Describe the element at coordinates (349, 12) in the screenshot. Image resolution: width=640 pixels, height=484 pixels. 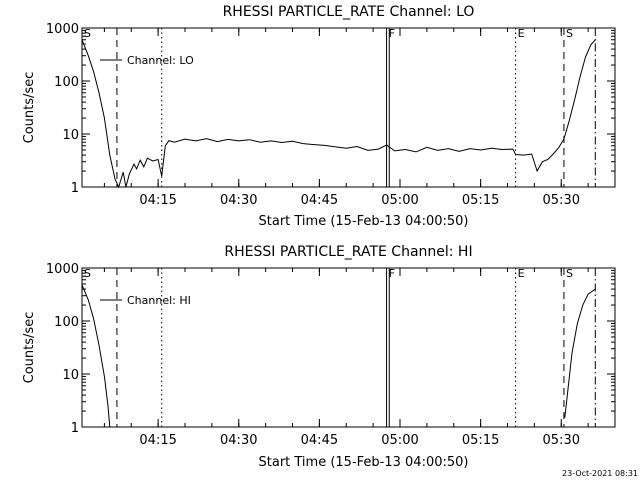
I see `chart-title: RHESSI PARTICLE_RATE Channel: LO` at that location.